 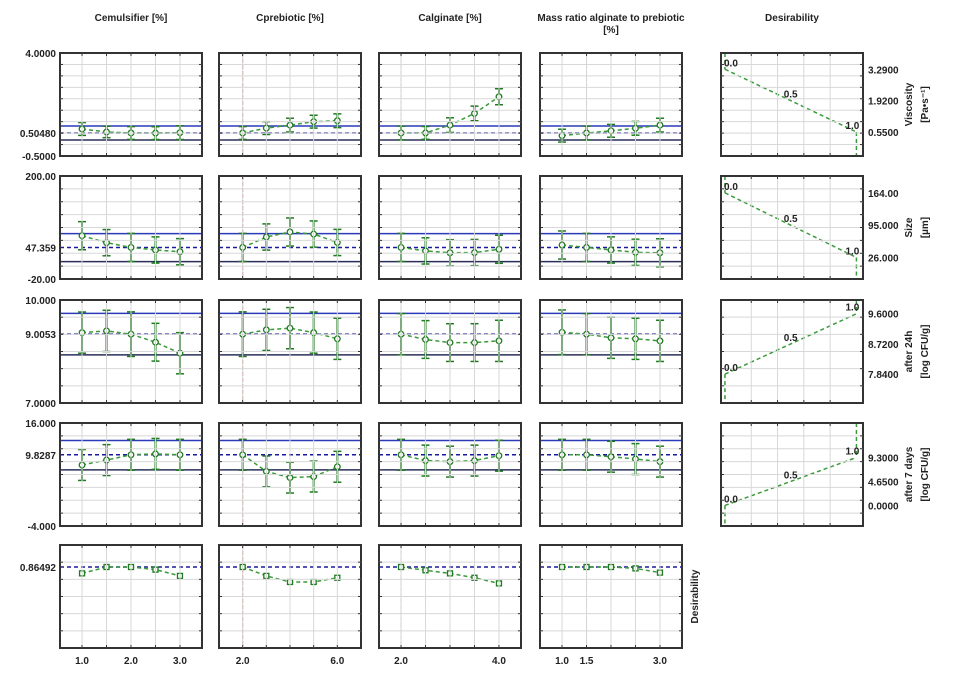 What do you see at coordinates (883, 133) in the screenshot?
I see `y-tick-label-right: 0.5500` at bounding box center [883, 133].